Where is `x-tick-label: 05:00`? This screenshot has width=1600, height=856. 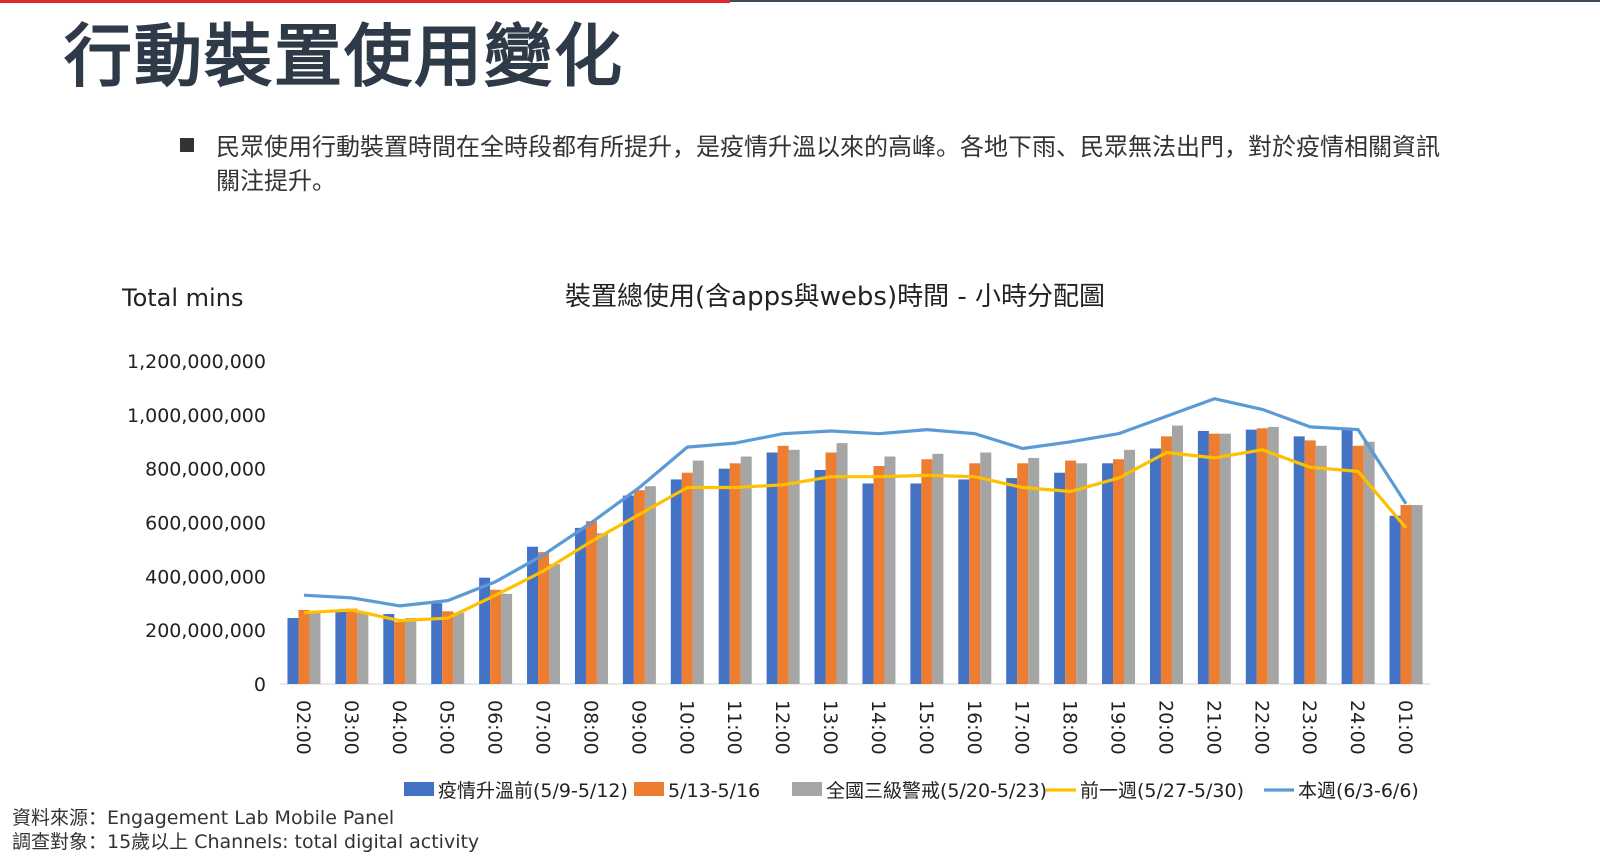 x-tick-label: 05:00 is located at coordinates (447, 727).